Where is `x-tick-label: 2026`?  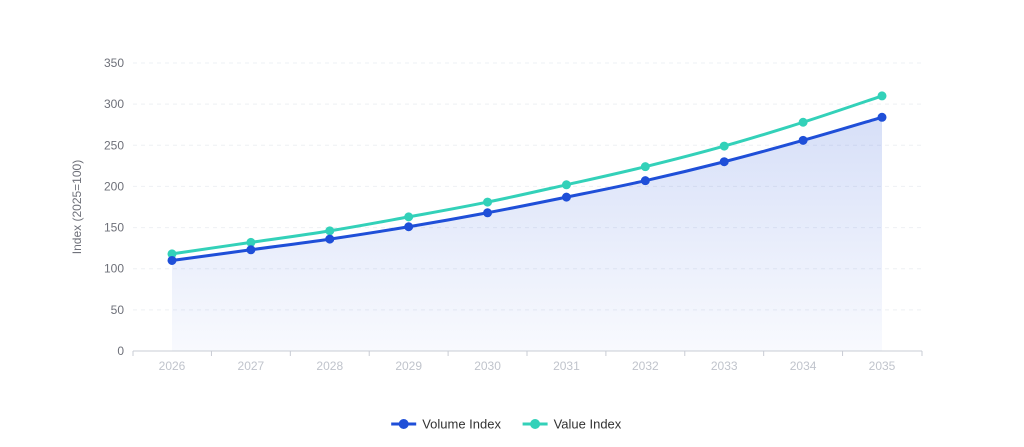
x-tick-label: 2026 is located at coordinates (172, 366).